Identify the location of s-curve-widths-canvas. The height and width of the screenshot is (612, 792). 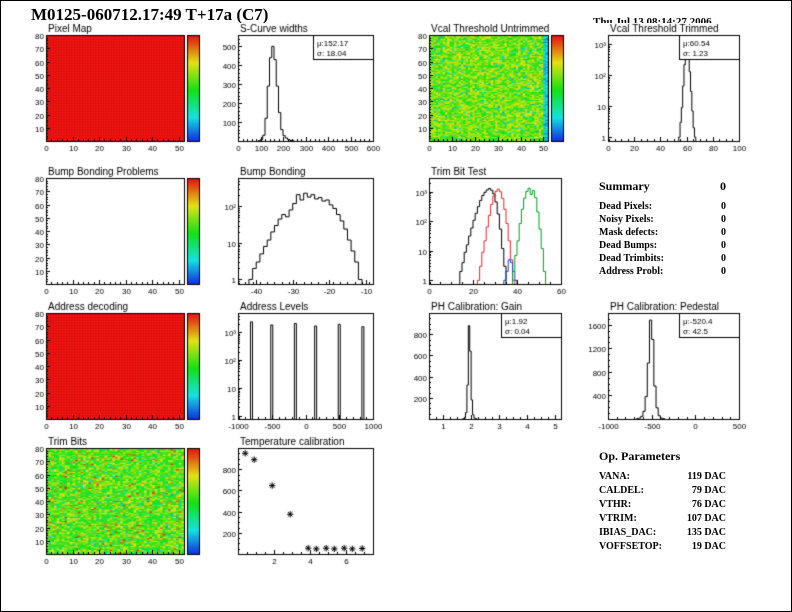
(298, 92).